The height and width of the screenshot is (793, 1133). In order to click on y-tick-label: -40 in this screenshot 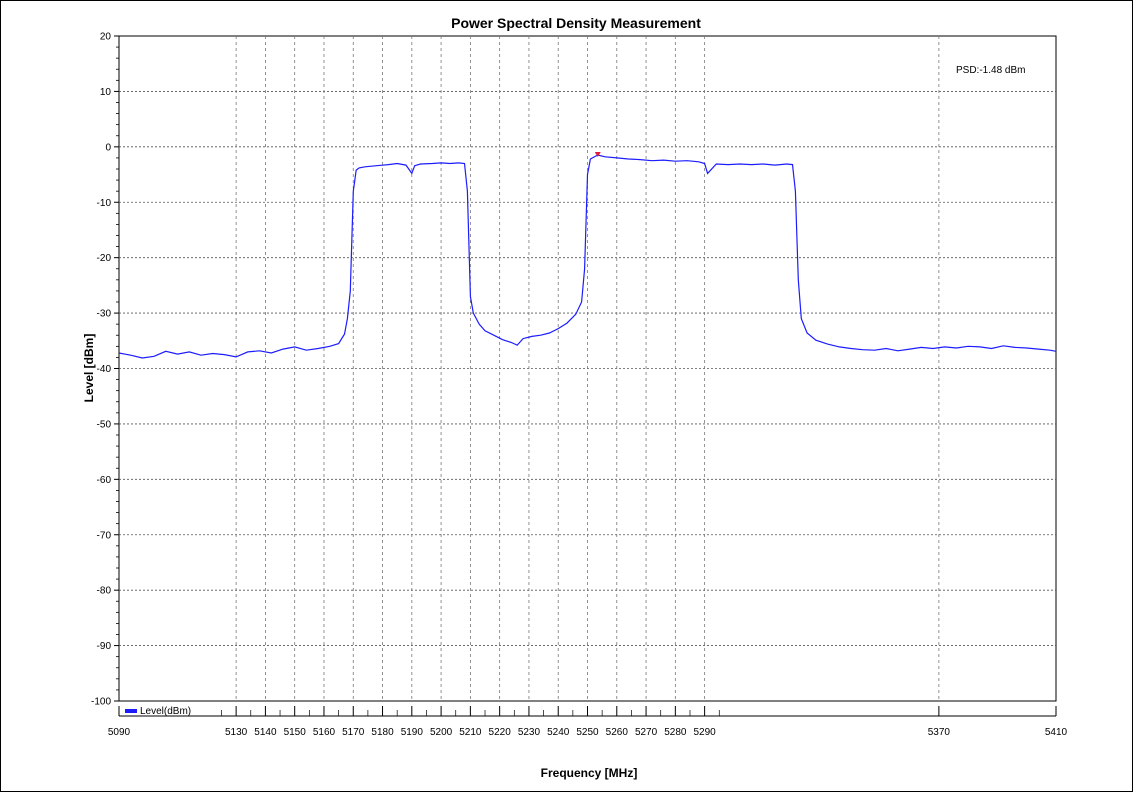, I will do `click(104, 369)`.